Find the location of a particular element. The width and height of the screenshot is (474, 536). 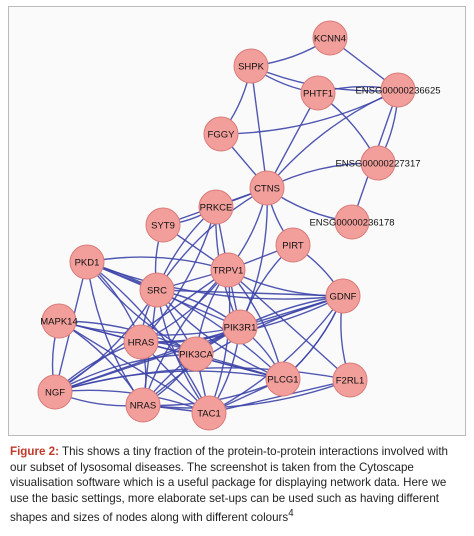

node: TAC1 is located at coordinates (209, 413).